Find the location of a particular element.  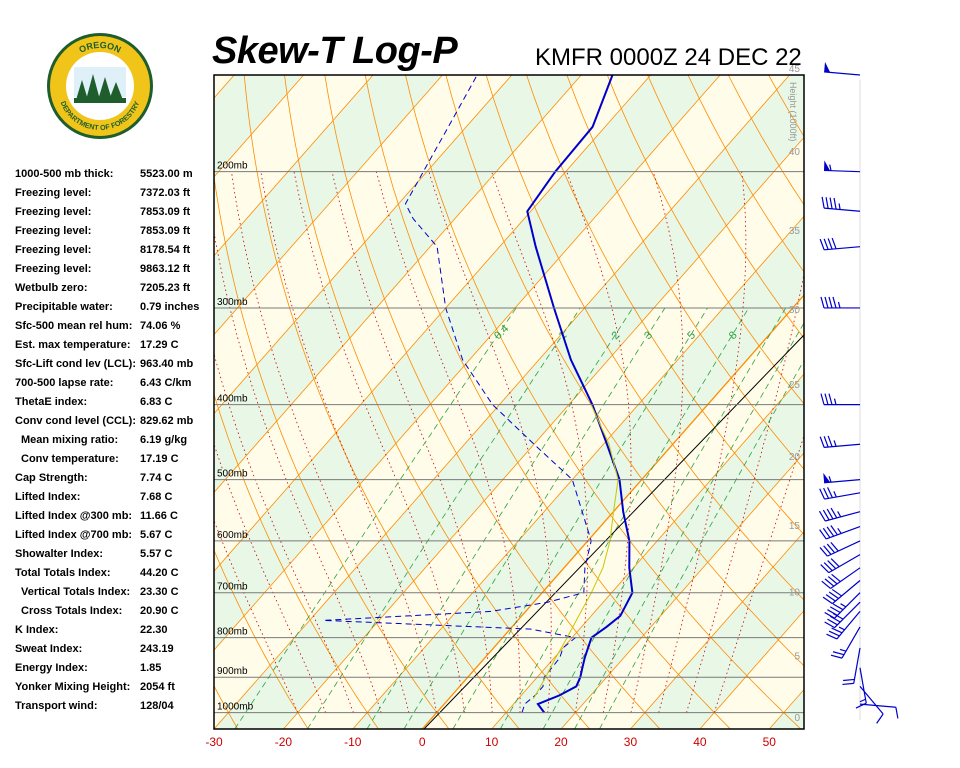

stat-row: 700-500 lapse rate: 6.43 C/km is located at coordinates (115, 386).